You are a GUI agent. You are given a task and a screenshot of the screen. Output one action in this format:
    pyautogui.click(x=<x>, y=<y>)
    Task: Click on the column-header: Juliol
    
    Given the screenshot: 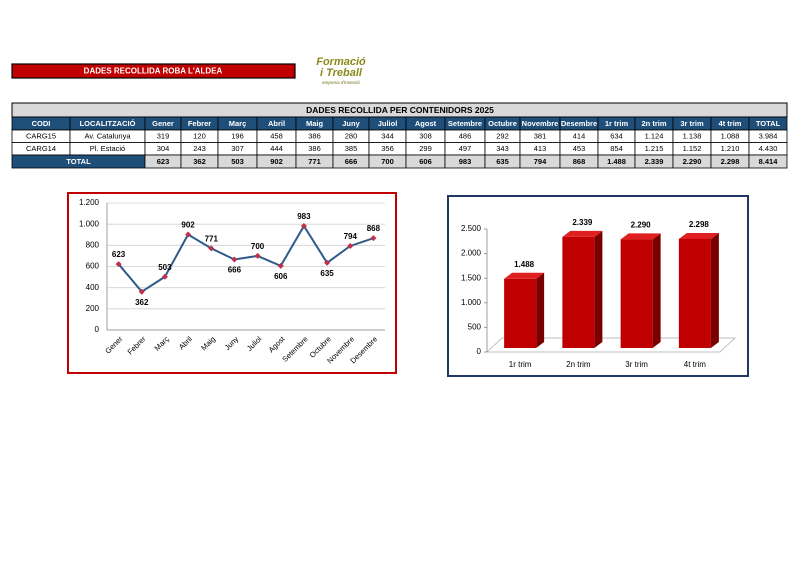 What is the action you would take?
    pyautogui.click(x=388, y=123)
    